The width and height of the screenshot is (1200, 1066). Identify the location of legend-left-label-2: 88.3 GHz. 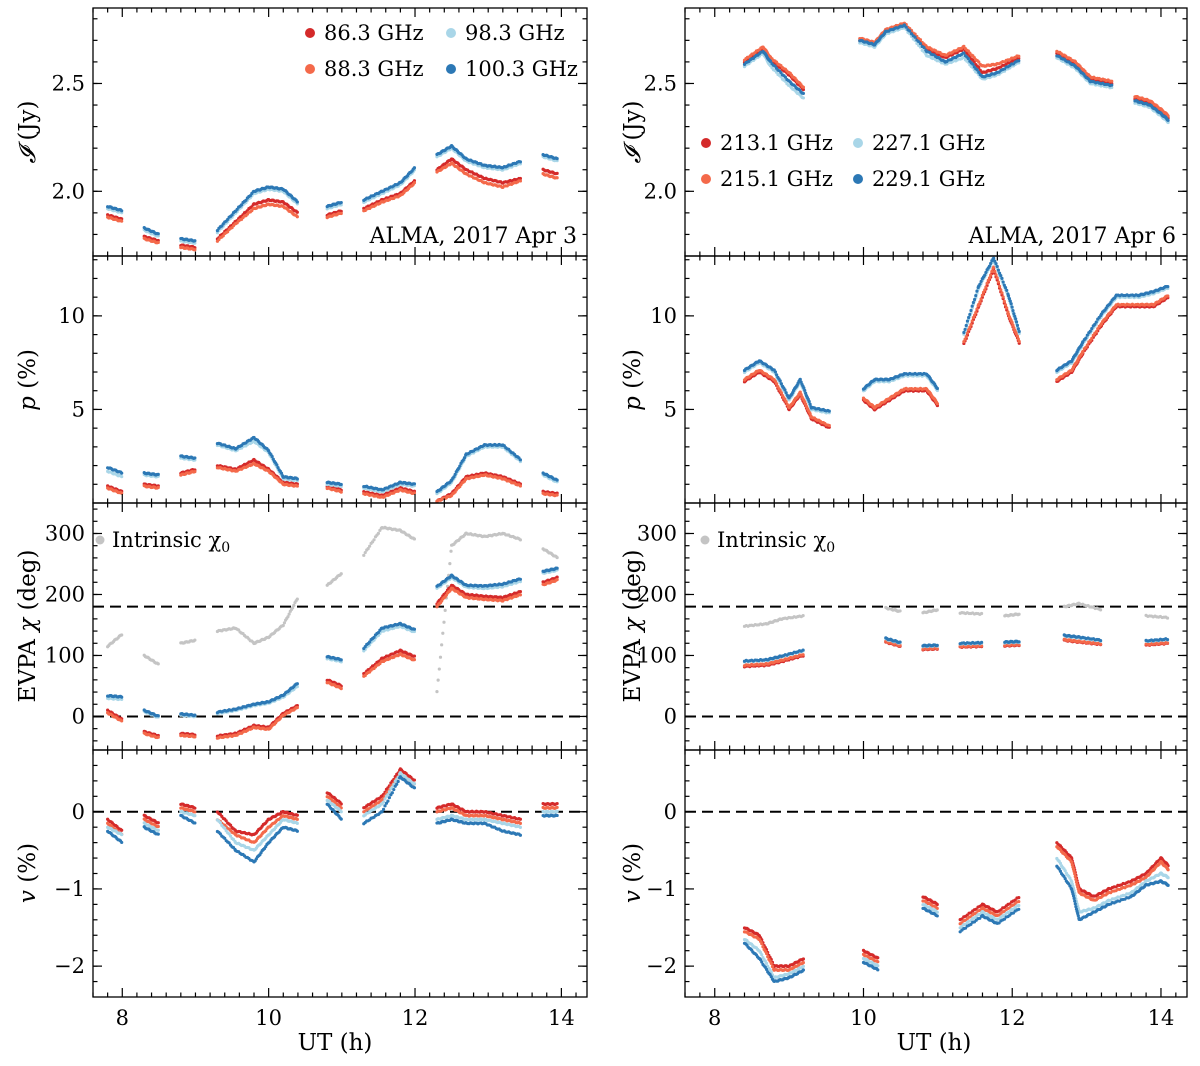
(374, 69).